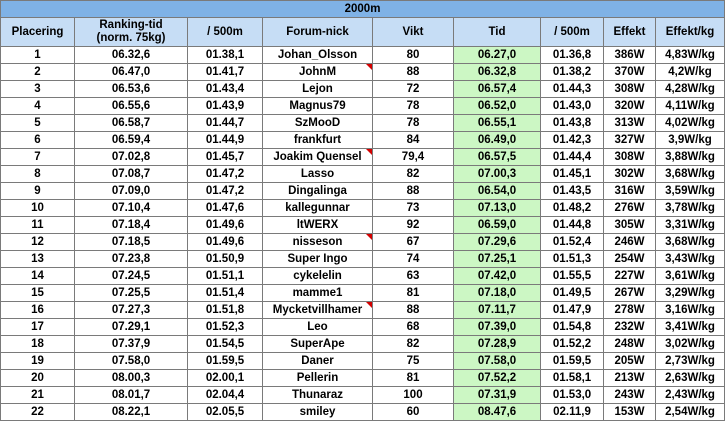  I want to click on table-cell: 74, so click(413, 259).